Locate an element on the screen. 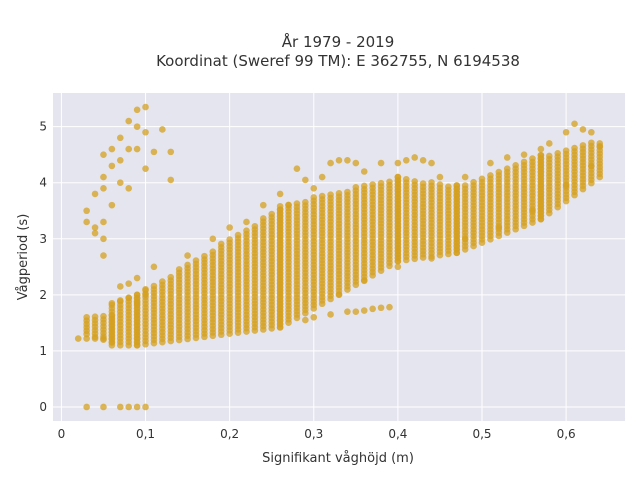  x-tick-label: 0 is located at coordinates (62, 434).